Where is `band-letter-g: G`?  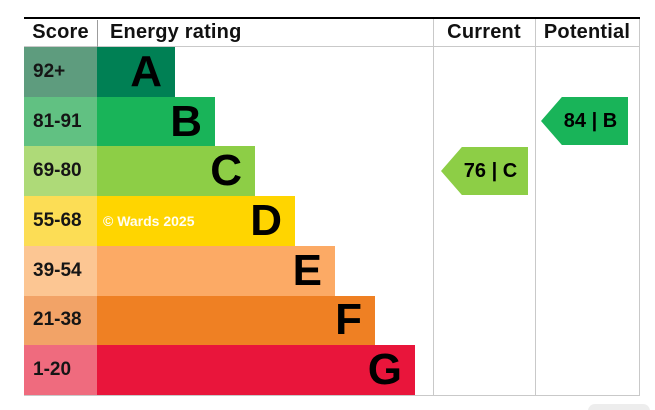 band-letter-g: G is located at coordinates (384, 370).